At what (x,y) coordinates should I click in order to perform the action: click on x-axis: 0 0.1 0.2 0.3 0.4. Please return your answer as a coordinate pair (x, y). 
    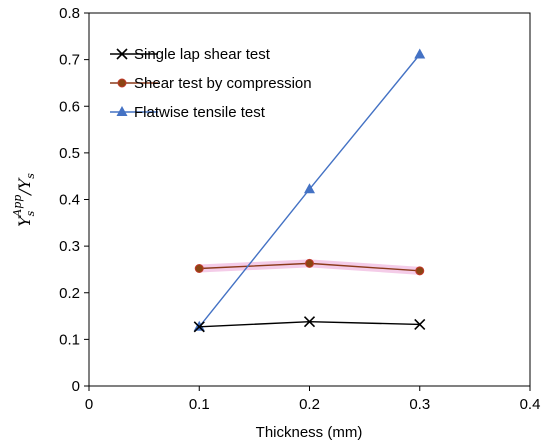
    Looking at the image, I should click on (313, 399).